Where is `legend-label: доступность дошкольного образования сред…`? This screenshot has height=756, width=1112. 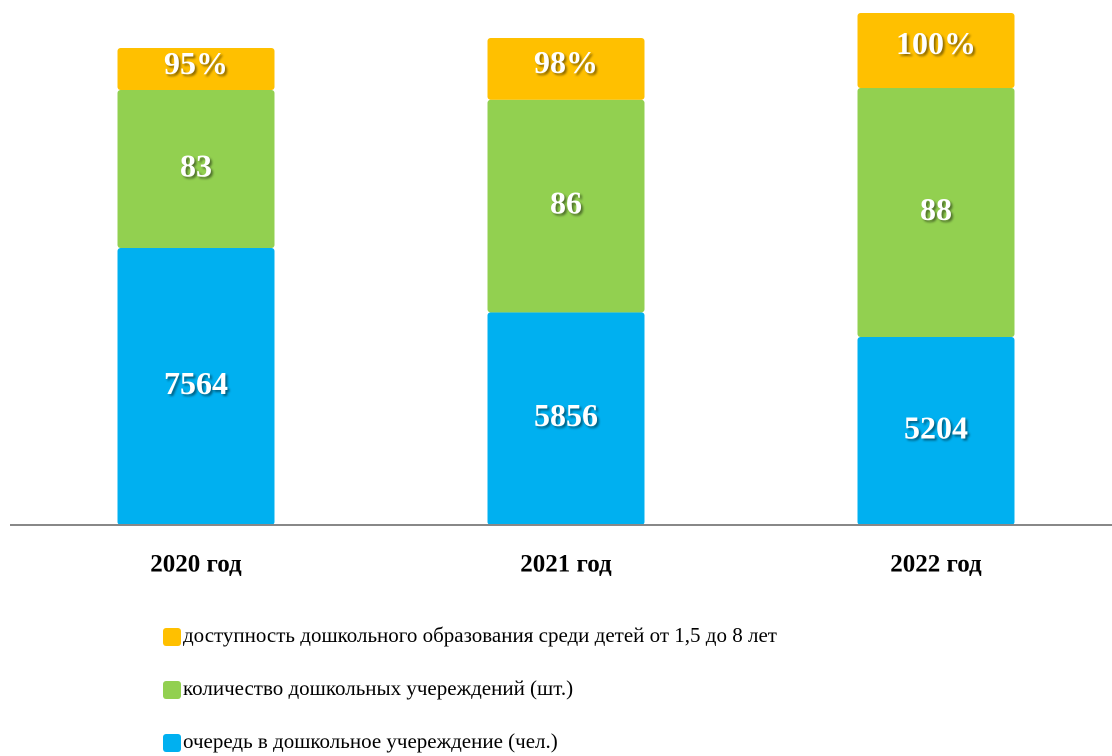
legend-label: доступность дошкольного образования сред… is located at coordinates (480, 635).